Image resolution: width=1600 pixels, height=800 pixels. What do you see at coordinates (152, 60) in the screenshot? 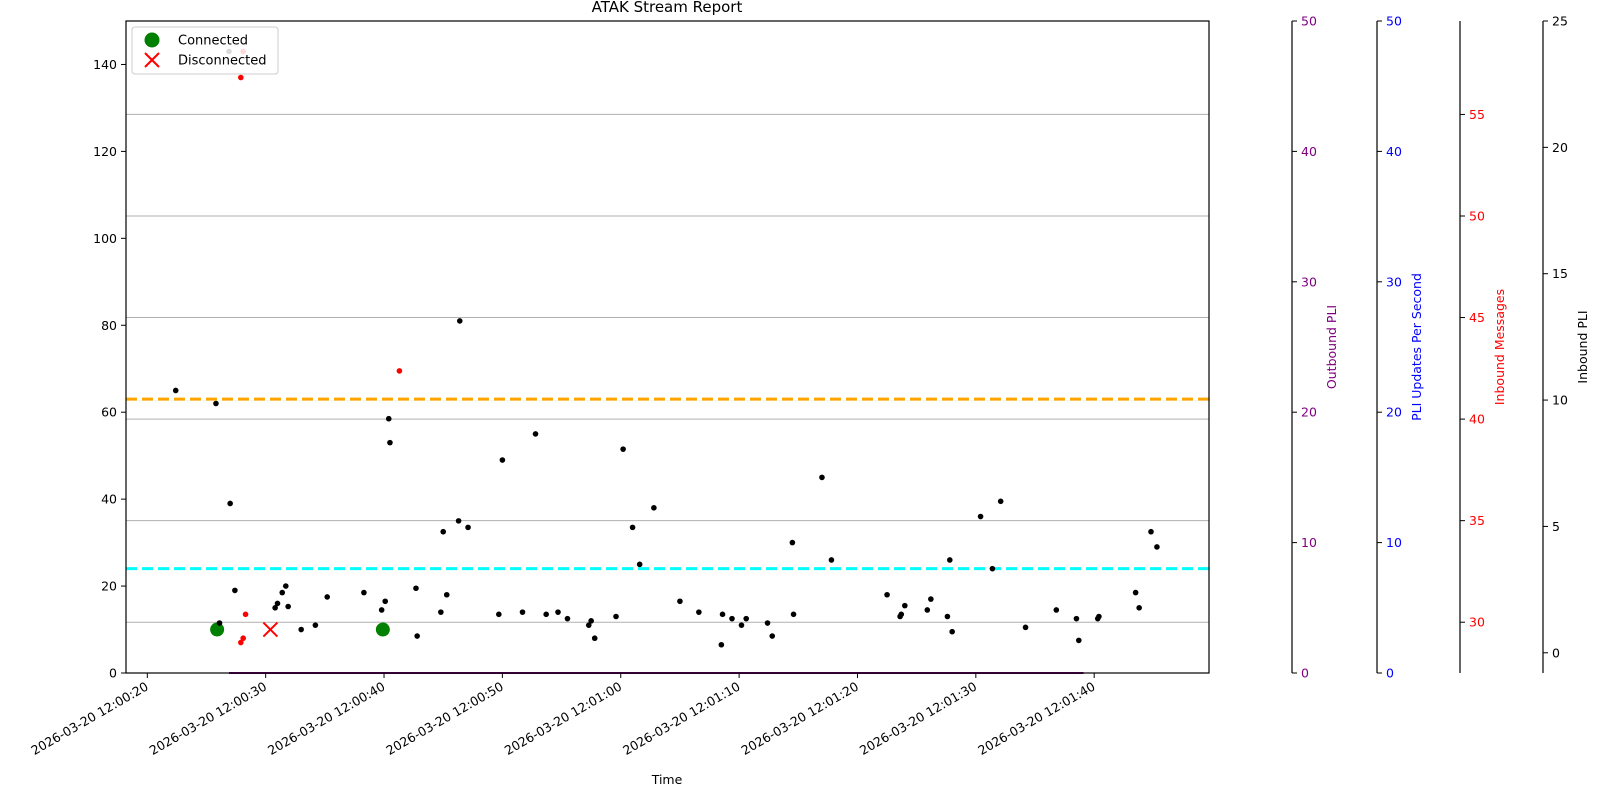
I see `legend-disconnected-marker` at bounding box center [152, 60].